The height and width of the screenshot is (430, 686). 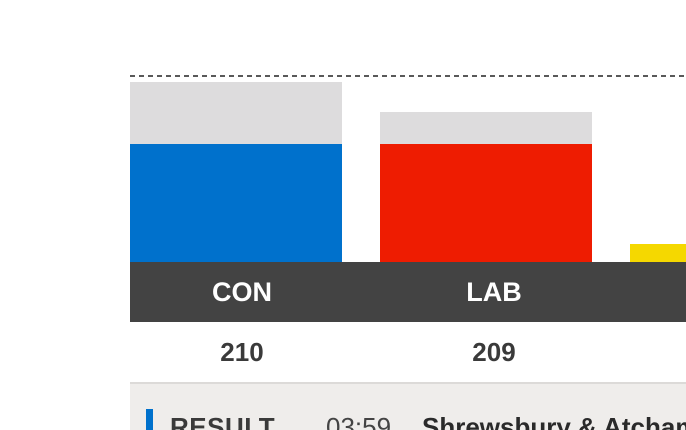 What do you see at coordinates (241, 352) in the screenshot?
I see `con-seat-value: 210` at bounding box center [241, 352].